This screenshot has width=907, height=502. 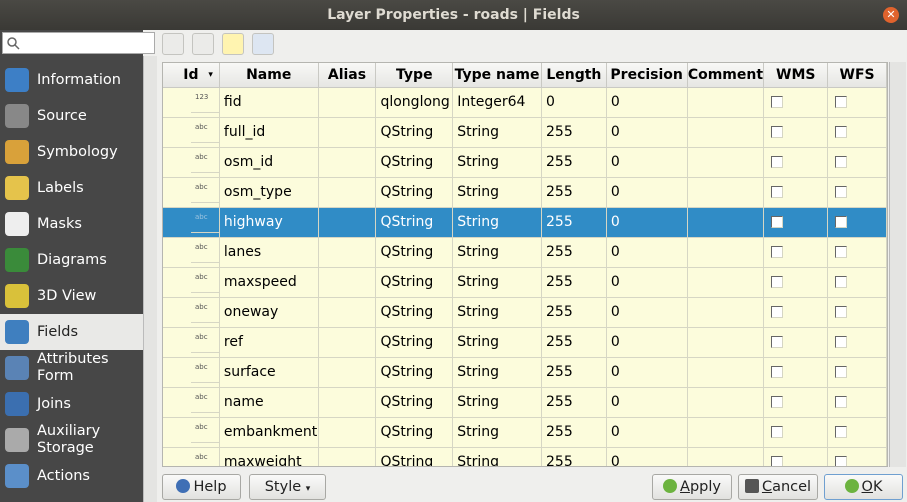 What do you see at coordinates (647, 75) in the screenshot?
I see `column-header: Precision` at bounding box center [647, 75].